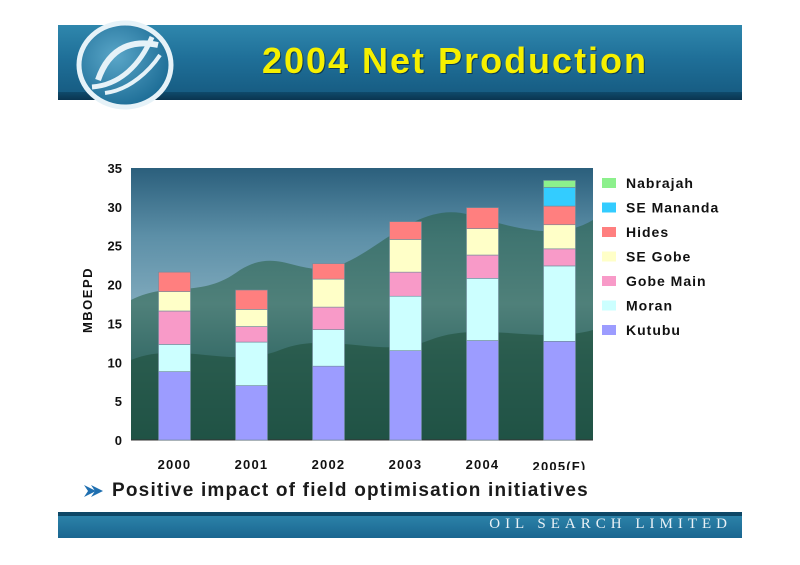 The image size is (800, 565). I want to click on bar-segment-moran-2001, so click(251, 363).